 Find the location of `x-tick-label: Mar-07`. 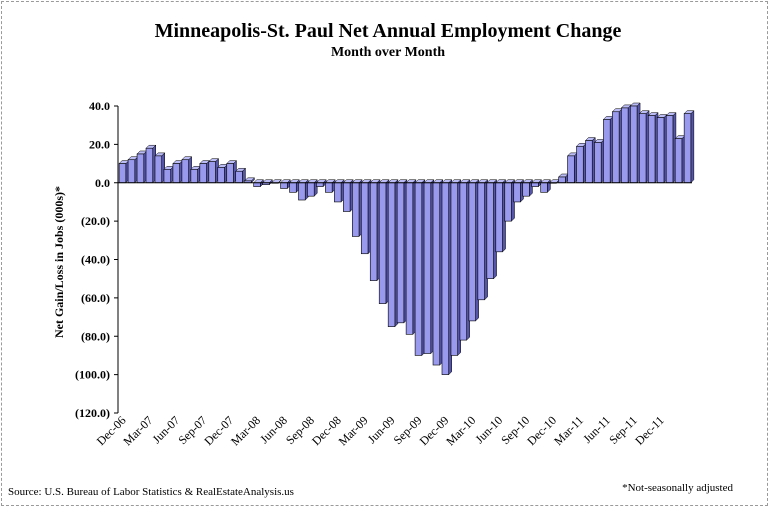

x-tick-label: Mar-07 is located at coordinates (137, 430).